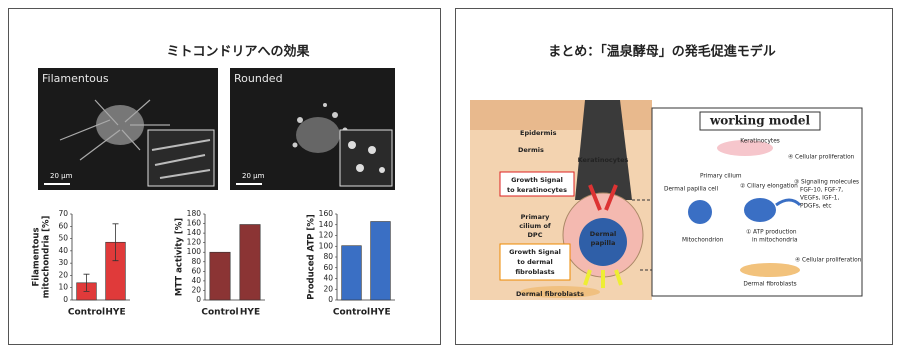  What do you see at coordinates (312, 257) in the screenshot?
I see `y-axis-label: Produced ATP [%]` at bounding box center [312, 257].